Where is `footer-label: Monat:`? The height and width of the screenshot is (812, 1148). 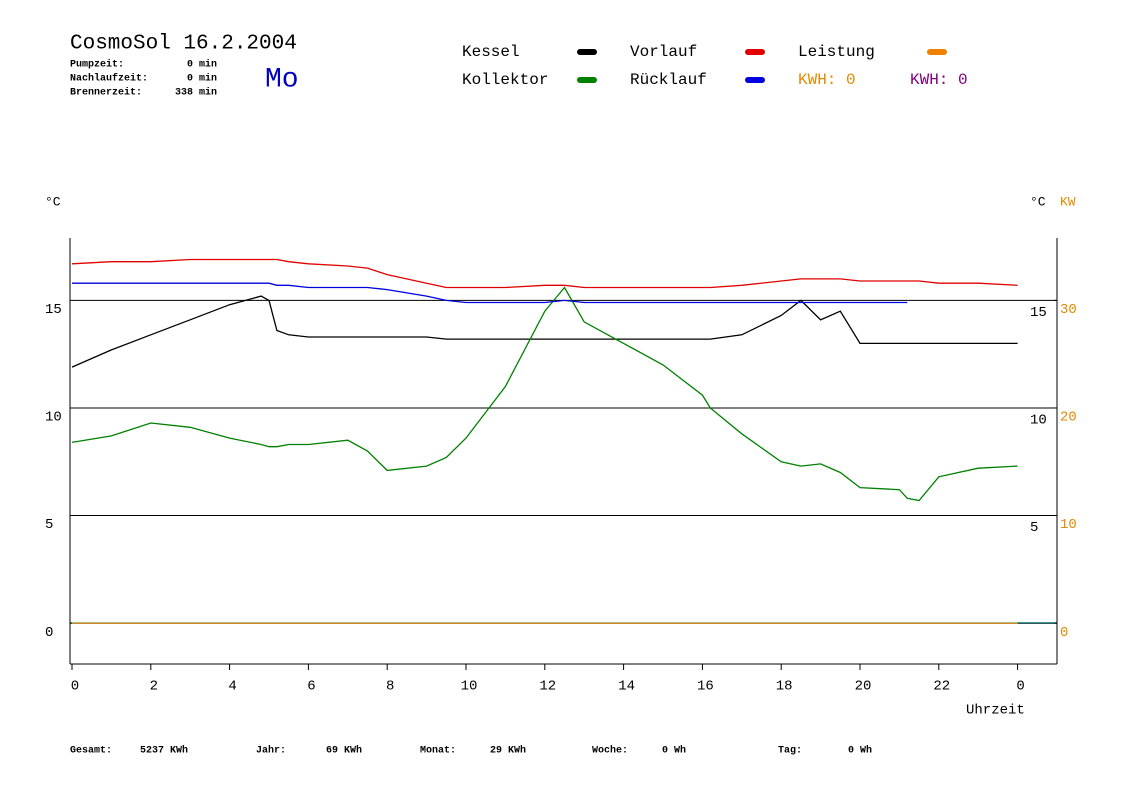
footer-label: Monat: is located at coordinates (438, 751).